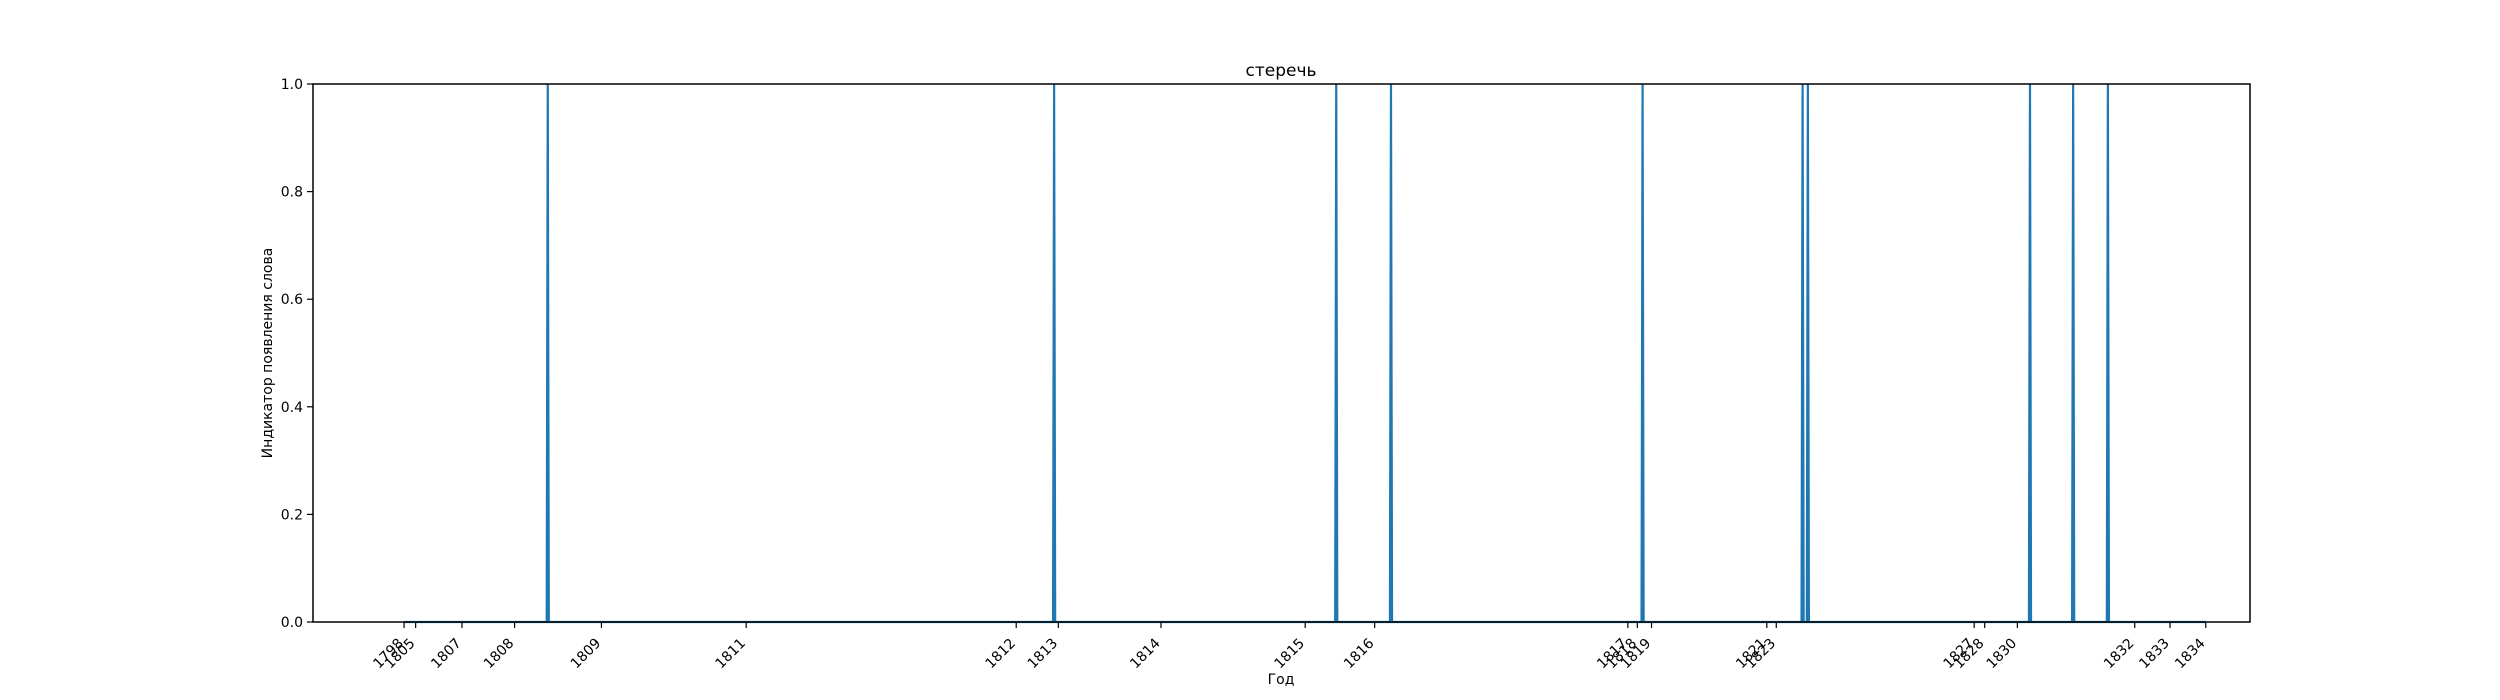  I want to click on y-tick-label: 0.6, so click(292, 300).